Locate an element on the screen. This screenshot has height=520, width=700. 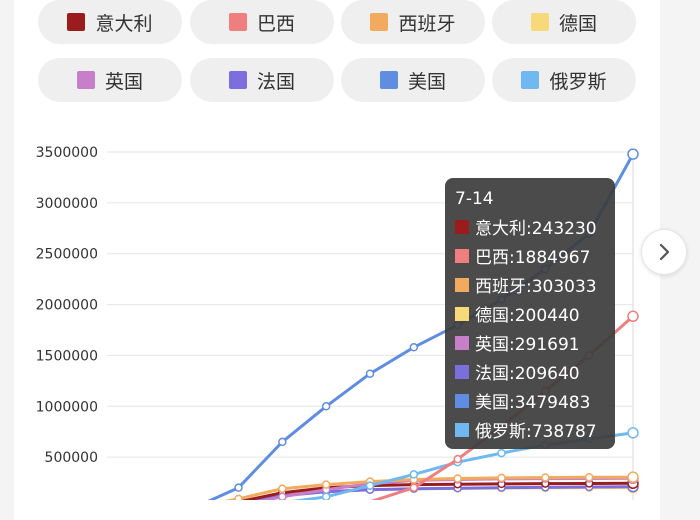
tooltip-label: 意大利:243230 is located at coordinates (536, 229).